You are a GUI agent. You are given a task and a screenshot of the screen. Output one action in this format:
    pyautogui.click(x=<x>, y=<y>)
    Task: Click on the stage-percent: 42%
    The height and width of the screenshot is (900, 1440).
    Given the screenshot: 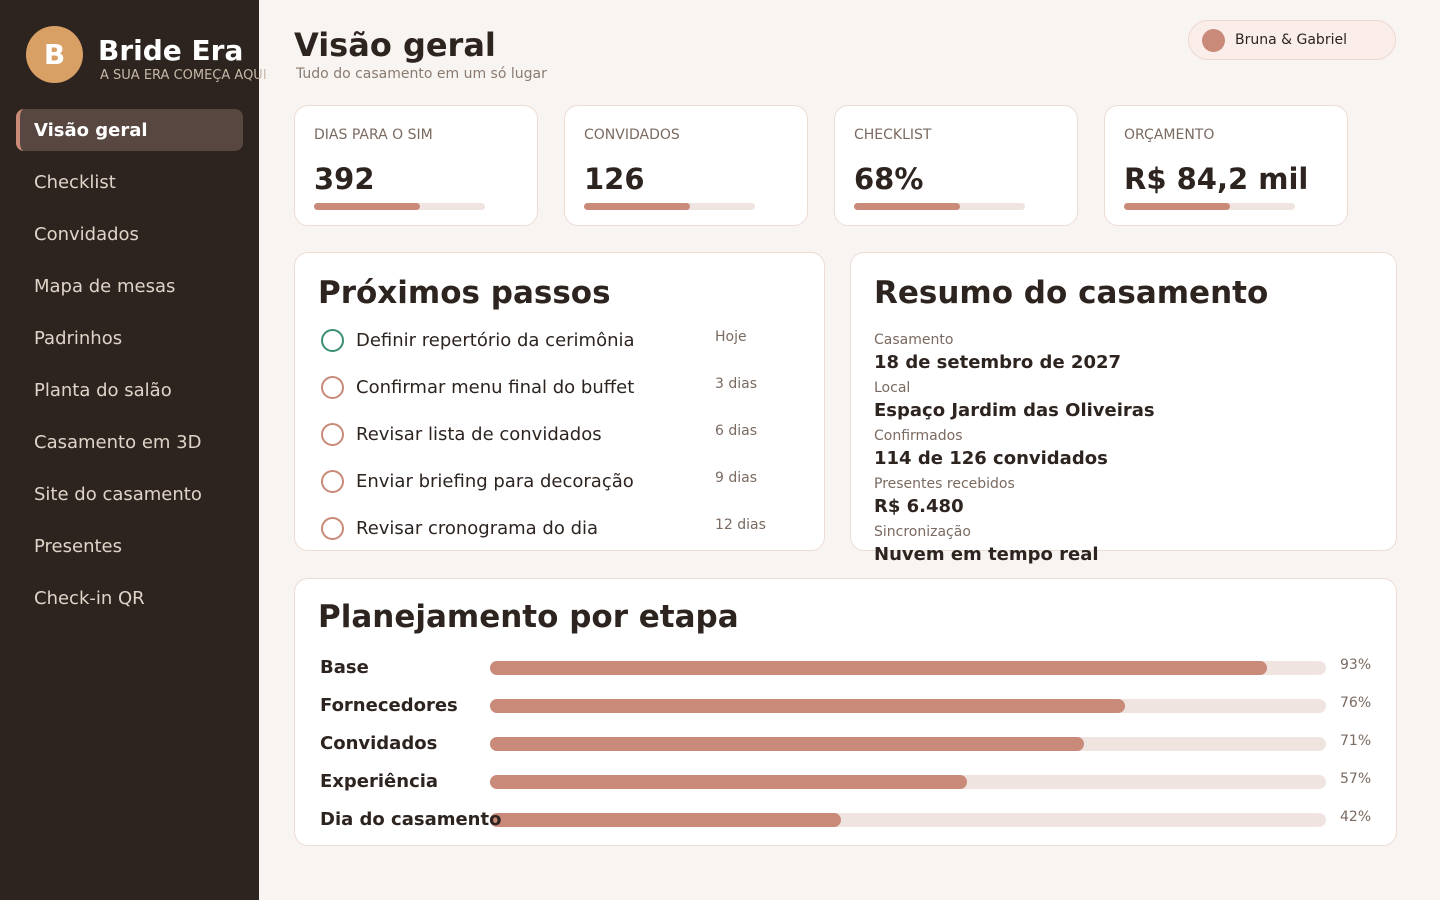 What is the action you would take?
    pyautogui.click(x=1356, y=817)
    